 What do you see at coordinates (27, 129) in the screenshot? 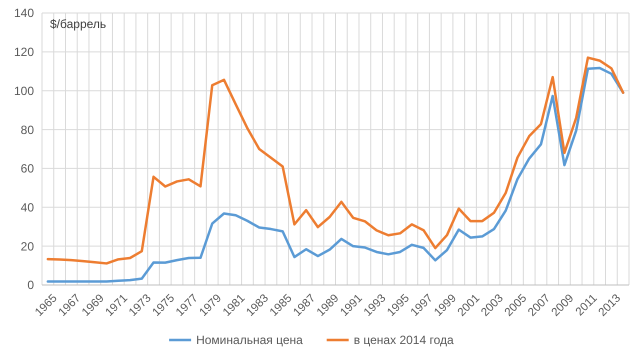
I see `y-tick-label: 80` at bounding box center [27, 129].